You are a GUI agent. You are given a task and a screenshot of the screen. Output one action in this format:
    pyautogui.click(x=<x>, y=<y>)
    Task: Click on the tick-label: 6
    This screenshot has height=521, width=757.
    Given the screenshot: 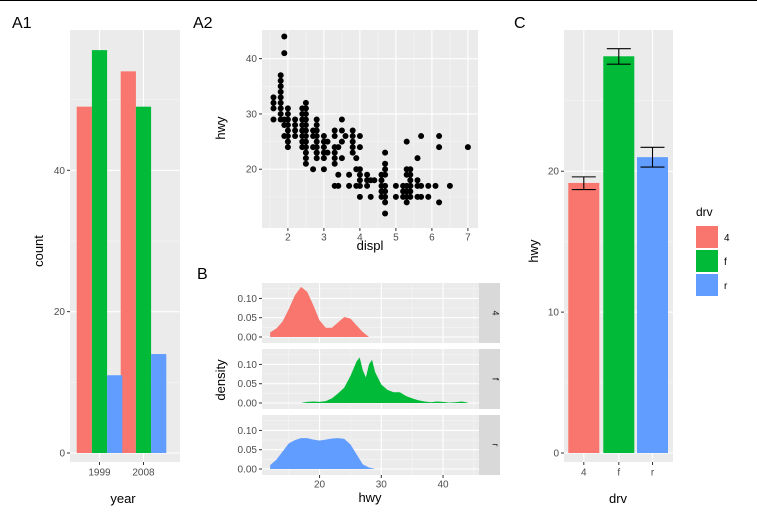 What is the action you would take?
    pyautogui.click(x=432, y=238)
    